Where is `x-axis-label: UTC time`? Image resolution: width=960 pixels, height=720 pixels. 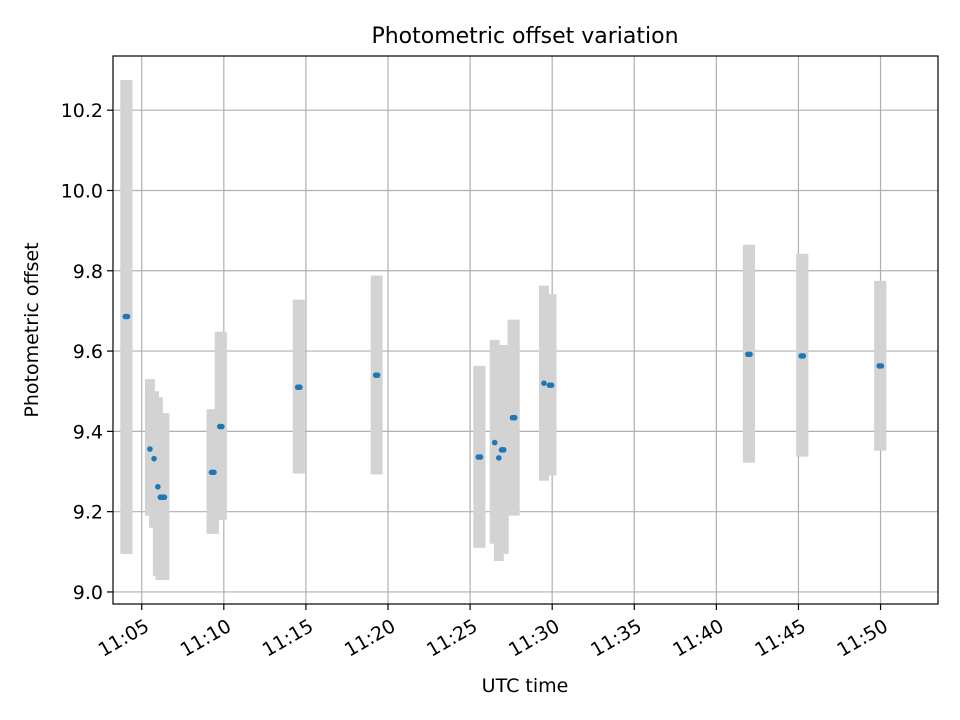
x-axis-label: UTC time is located at coordinates (525, 686).